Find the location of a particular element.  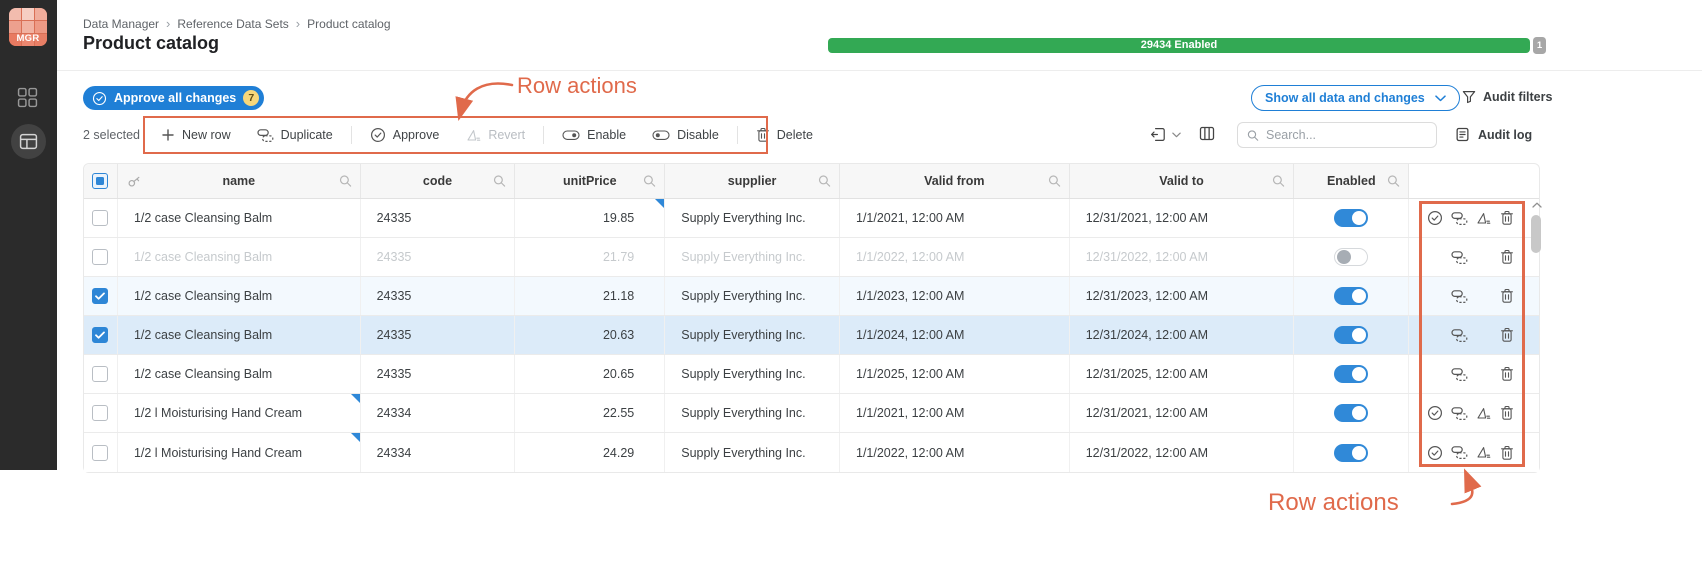

scrollbar-thumb is located at coordinates (1536, 234).